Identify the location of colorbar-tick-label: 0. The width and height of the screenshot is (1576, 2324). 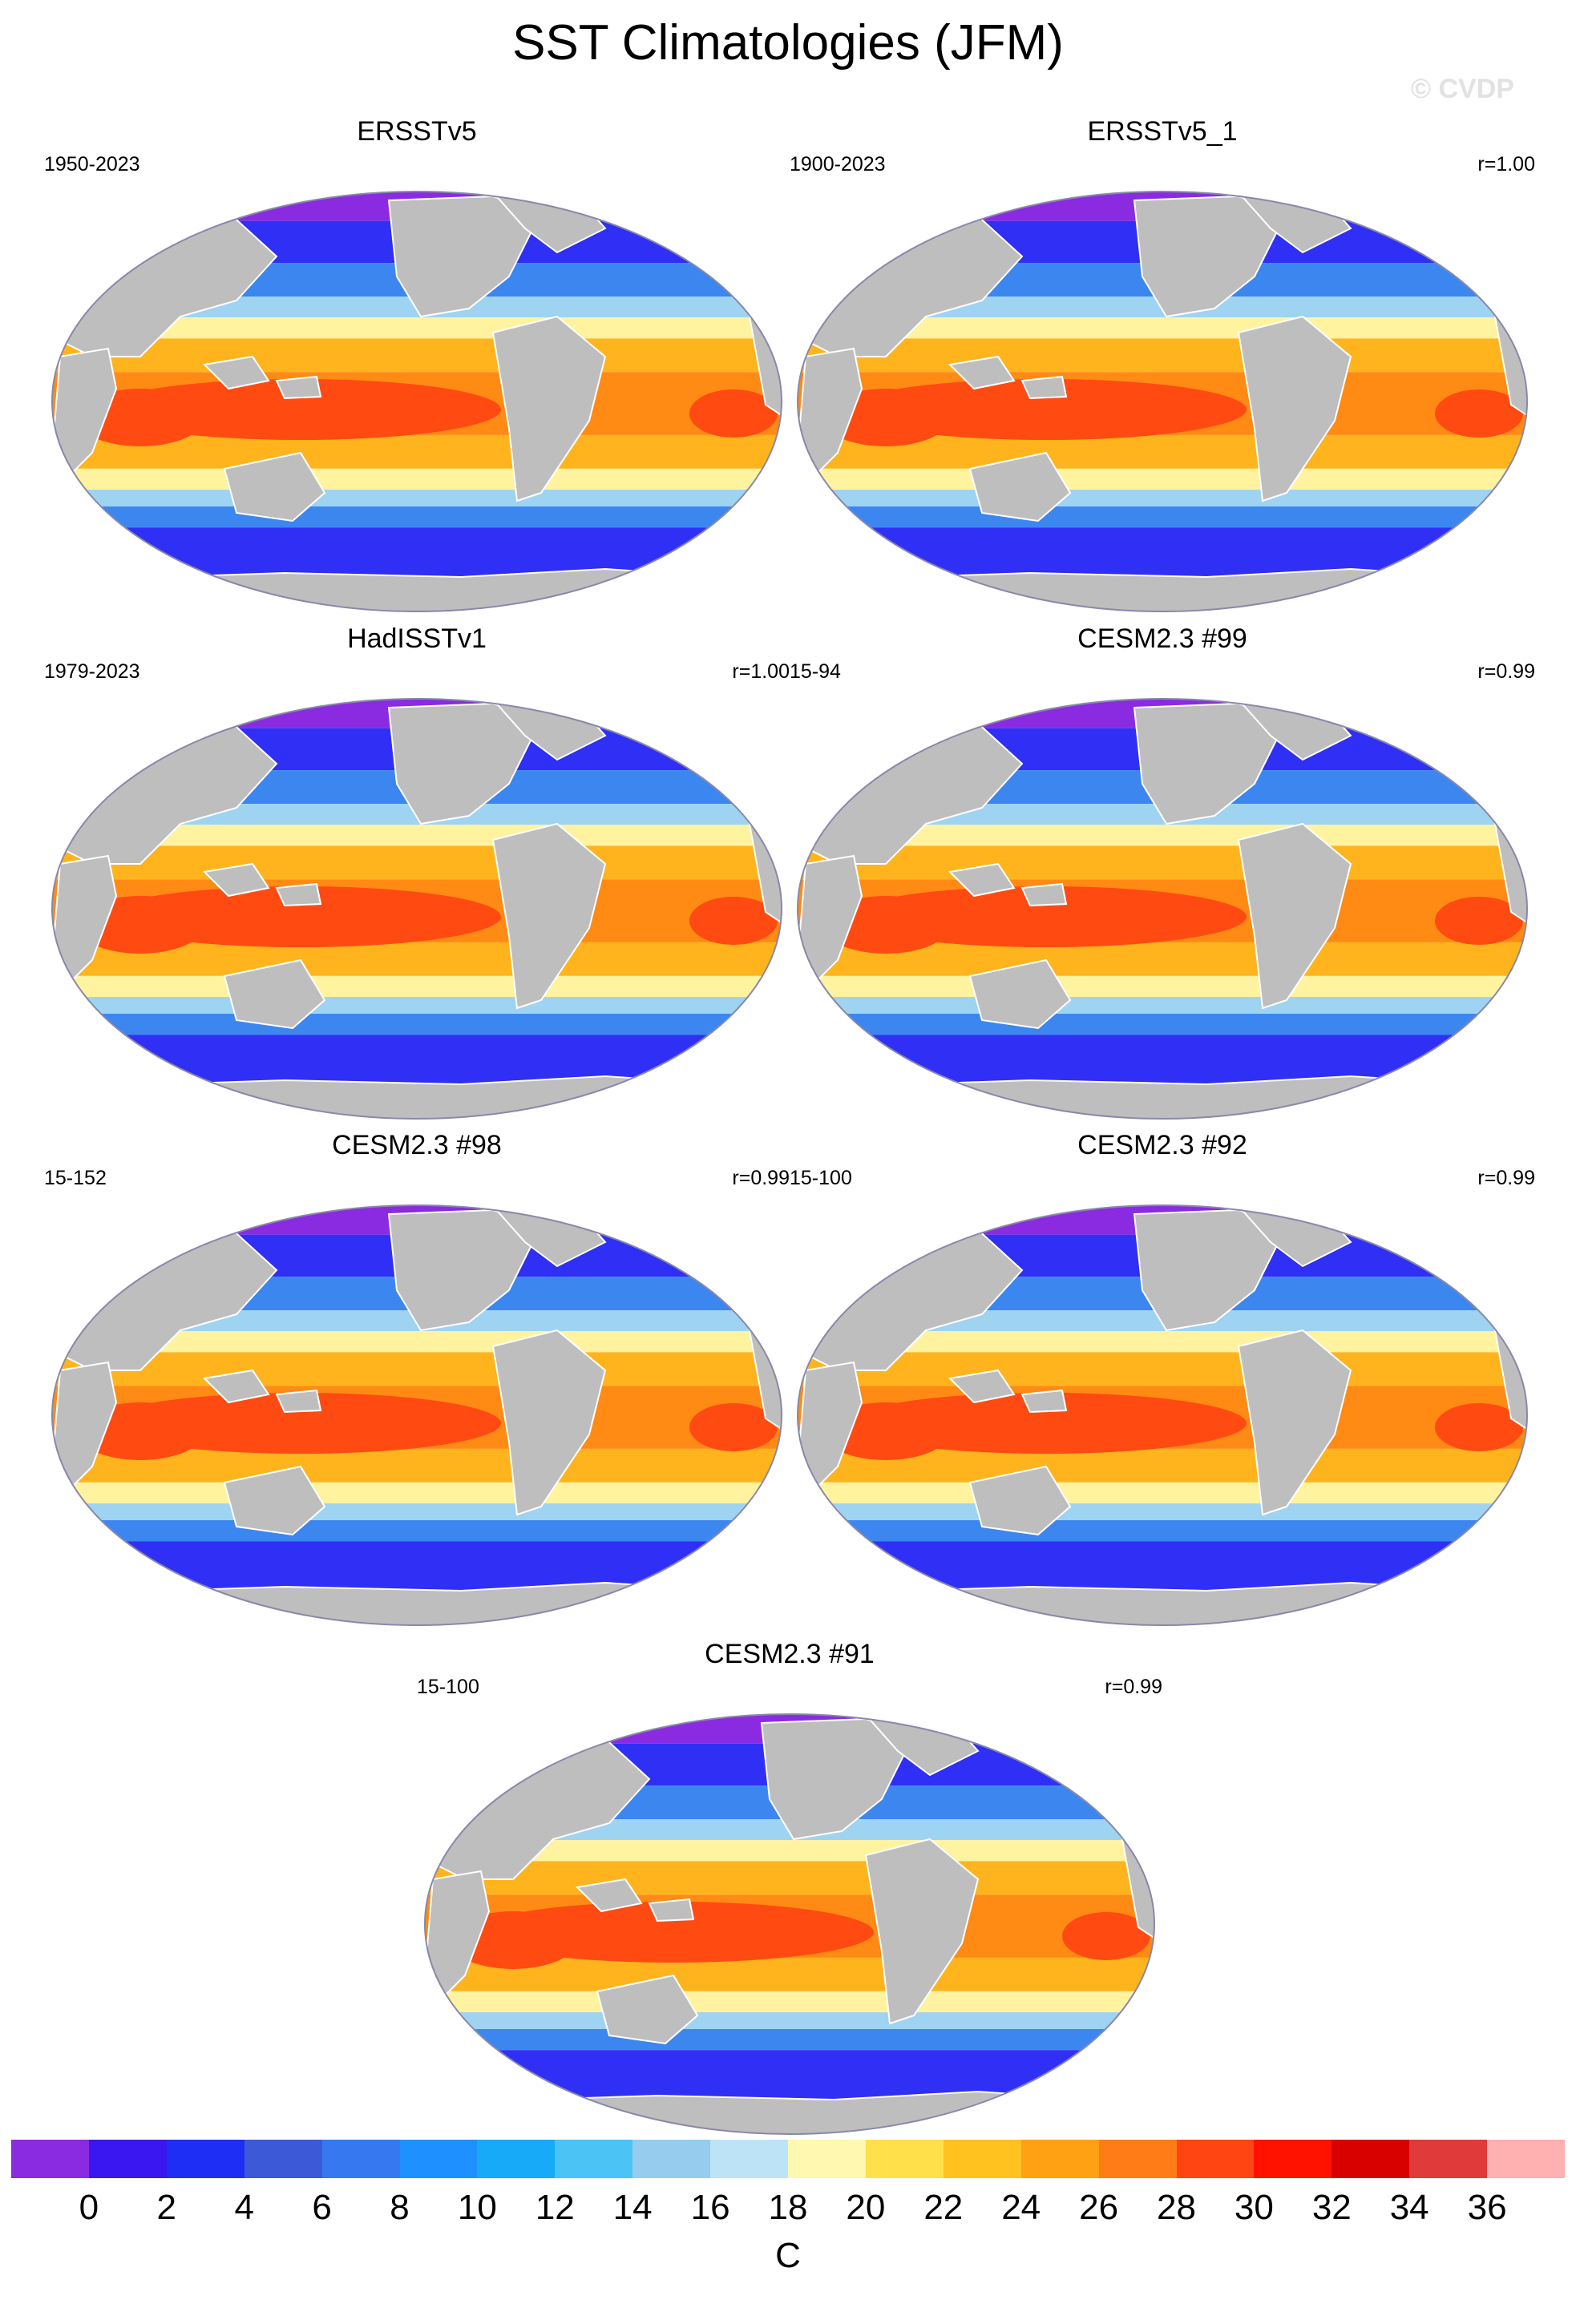
(89, 2207).